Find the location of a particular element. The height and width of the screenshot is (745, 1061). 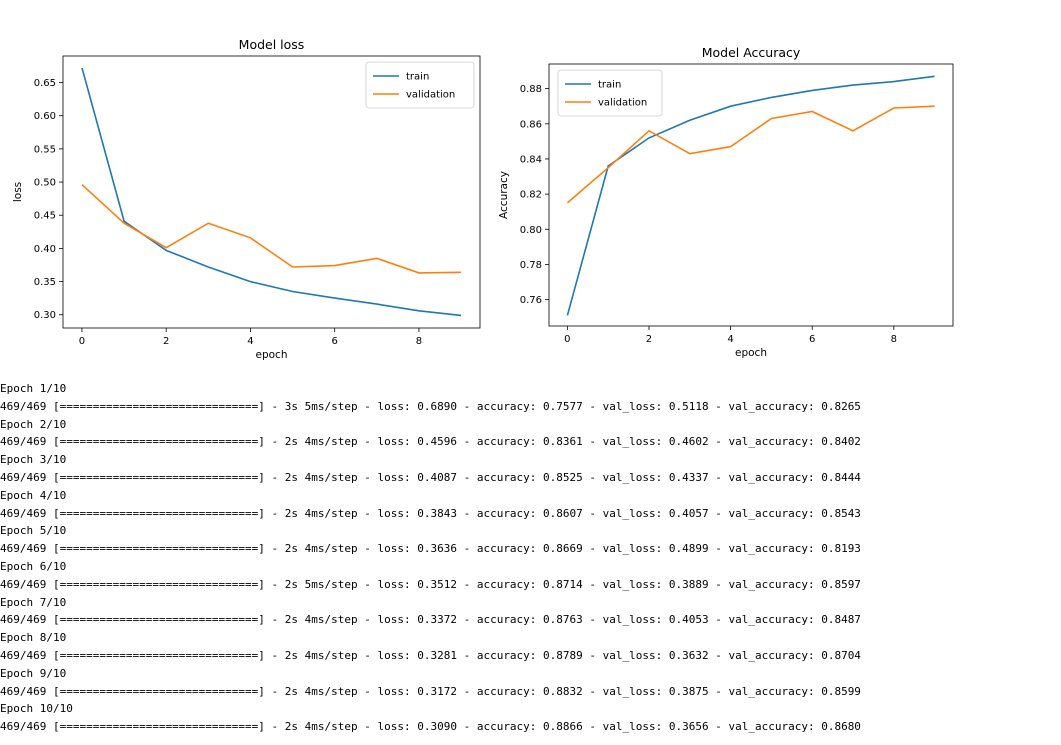

y-tick-label: 0.84 is located at coordinates (531, 159).